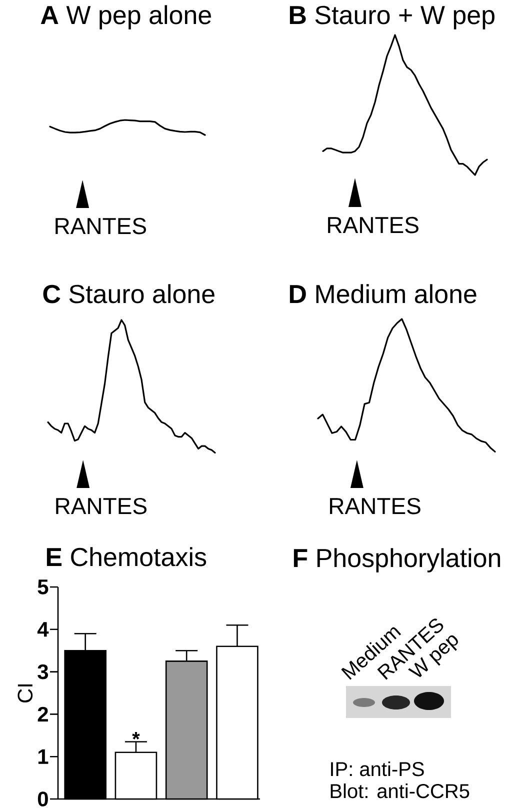 The height and width of the screenshot is (812, 520). I want to click on y-tick-label: 1, so click(43, 756).